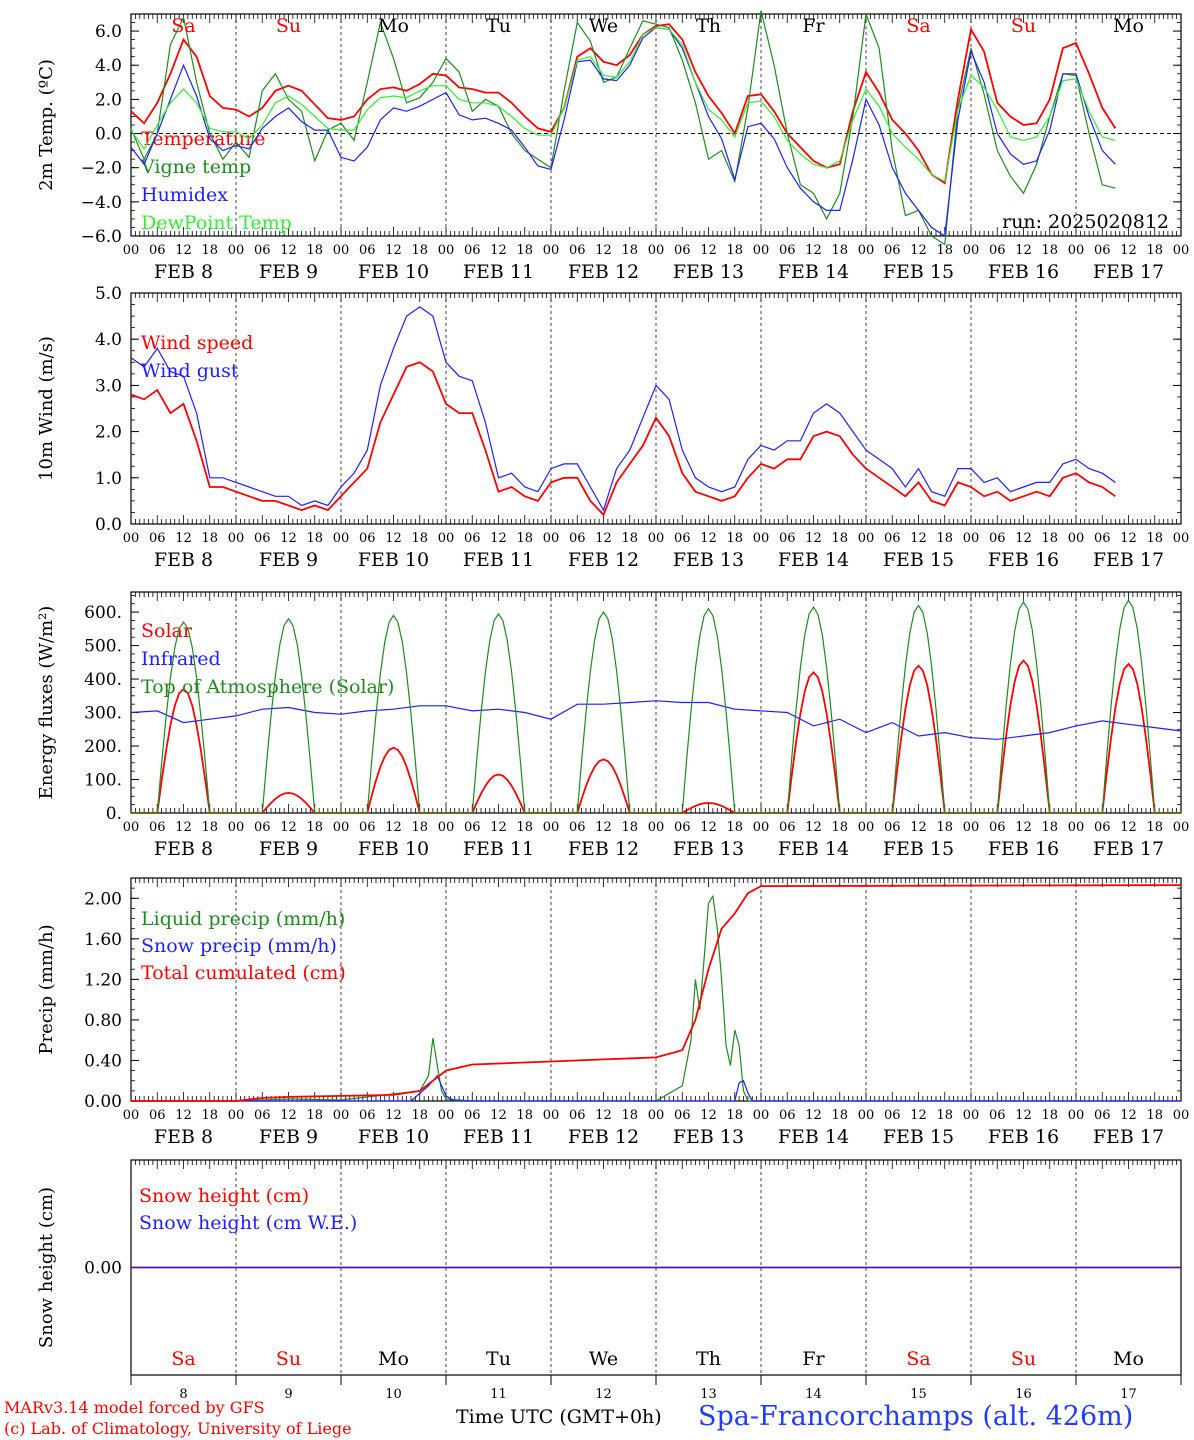 The image size is (1194, 1440). What do you see at coordinates (195, 167) in the screenshot?
I see `legend-label: Vigne temp` at bounding box center [195, 167].